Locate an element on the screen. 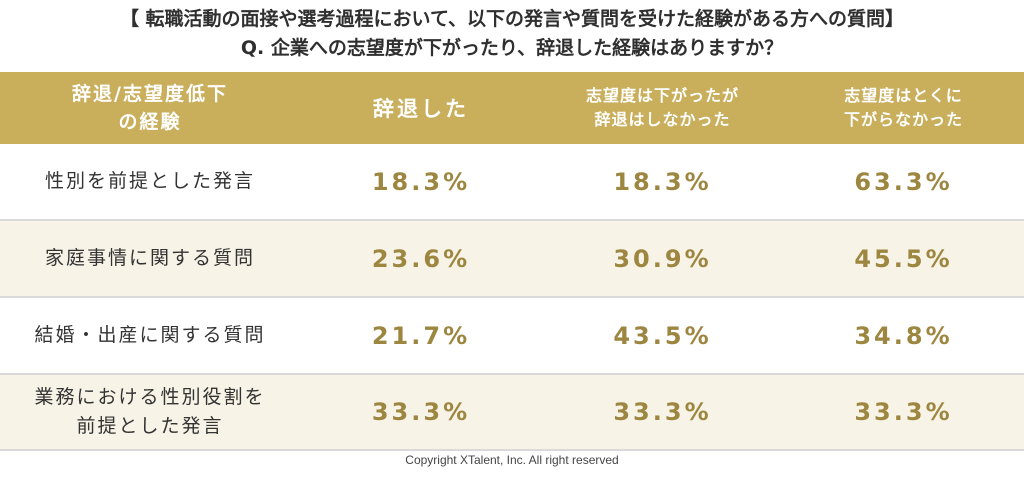 This screenshot has height=480, width=1024. value-lowered: 33.3% is located at coordinates (662, 412).